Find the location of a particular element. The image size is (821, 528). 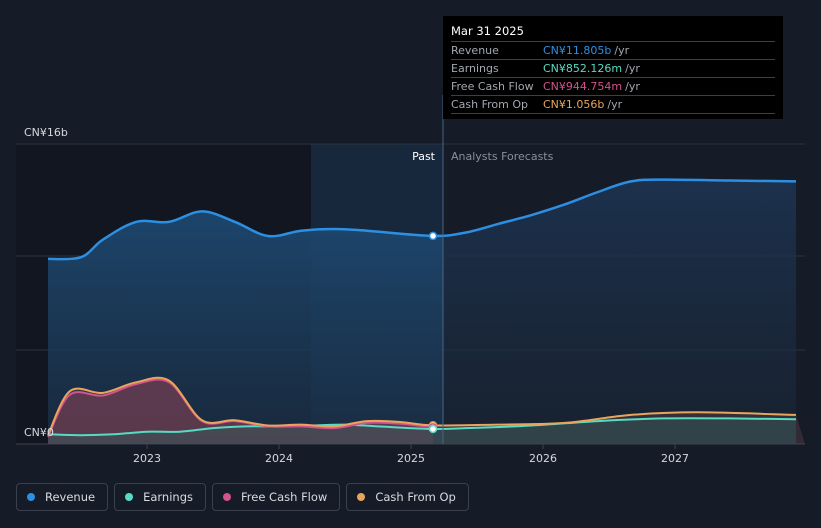

legend-item-free-cash-flow: Free Cash Flow is located at coordinates (276, 497).